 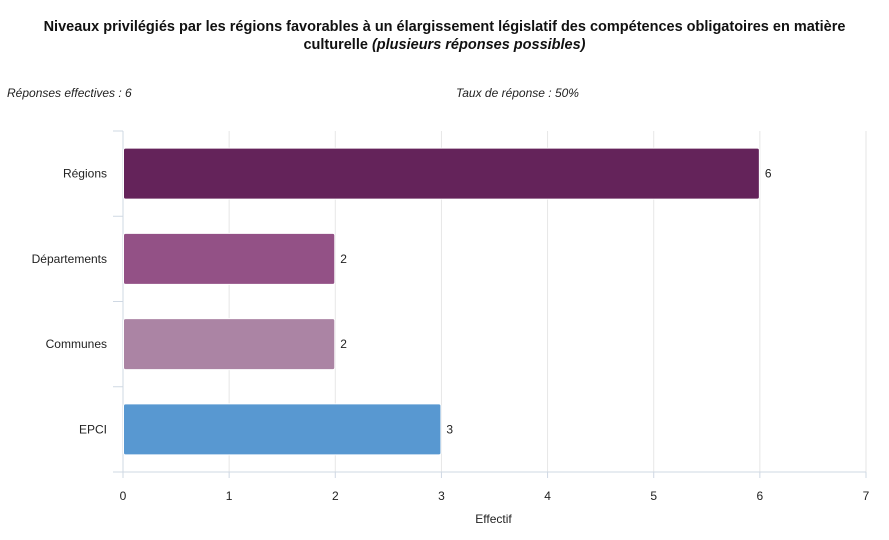 What do you see at coordinates (441, 496) in the screenshot?
I see `x-tick-label: 3` at bounding box center [441, 496].